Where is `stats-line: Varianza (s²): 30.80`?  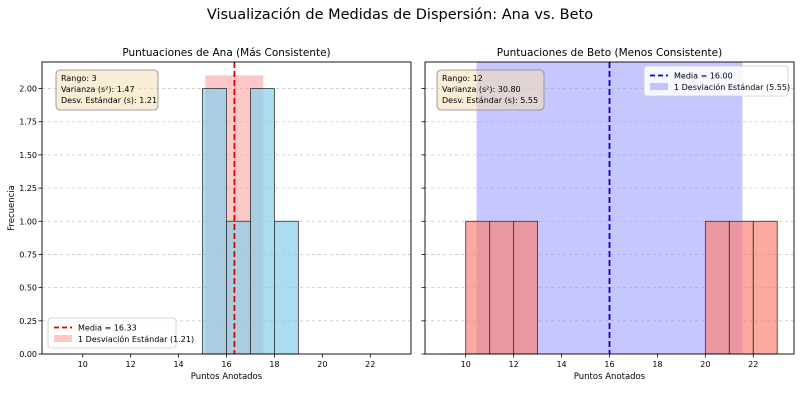 stats-line: Varianza (s²): 30.80 is located at coordinates (481, 89).